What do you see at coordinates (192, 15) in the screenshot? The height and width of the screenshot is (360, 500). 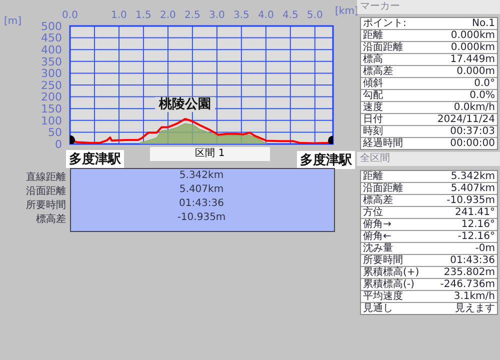 I see `x-tick-label: 2.5` at bounding box center [192, 15].